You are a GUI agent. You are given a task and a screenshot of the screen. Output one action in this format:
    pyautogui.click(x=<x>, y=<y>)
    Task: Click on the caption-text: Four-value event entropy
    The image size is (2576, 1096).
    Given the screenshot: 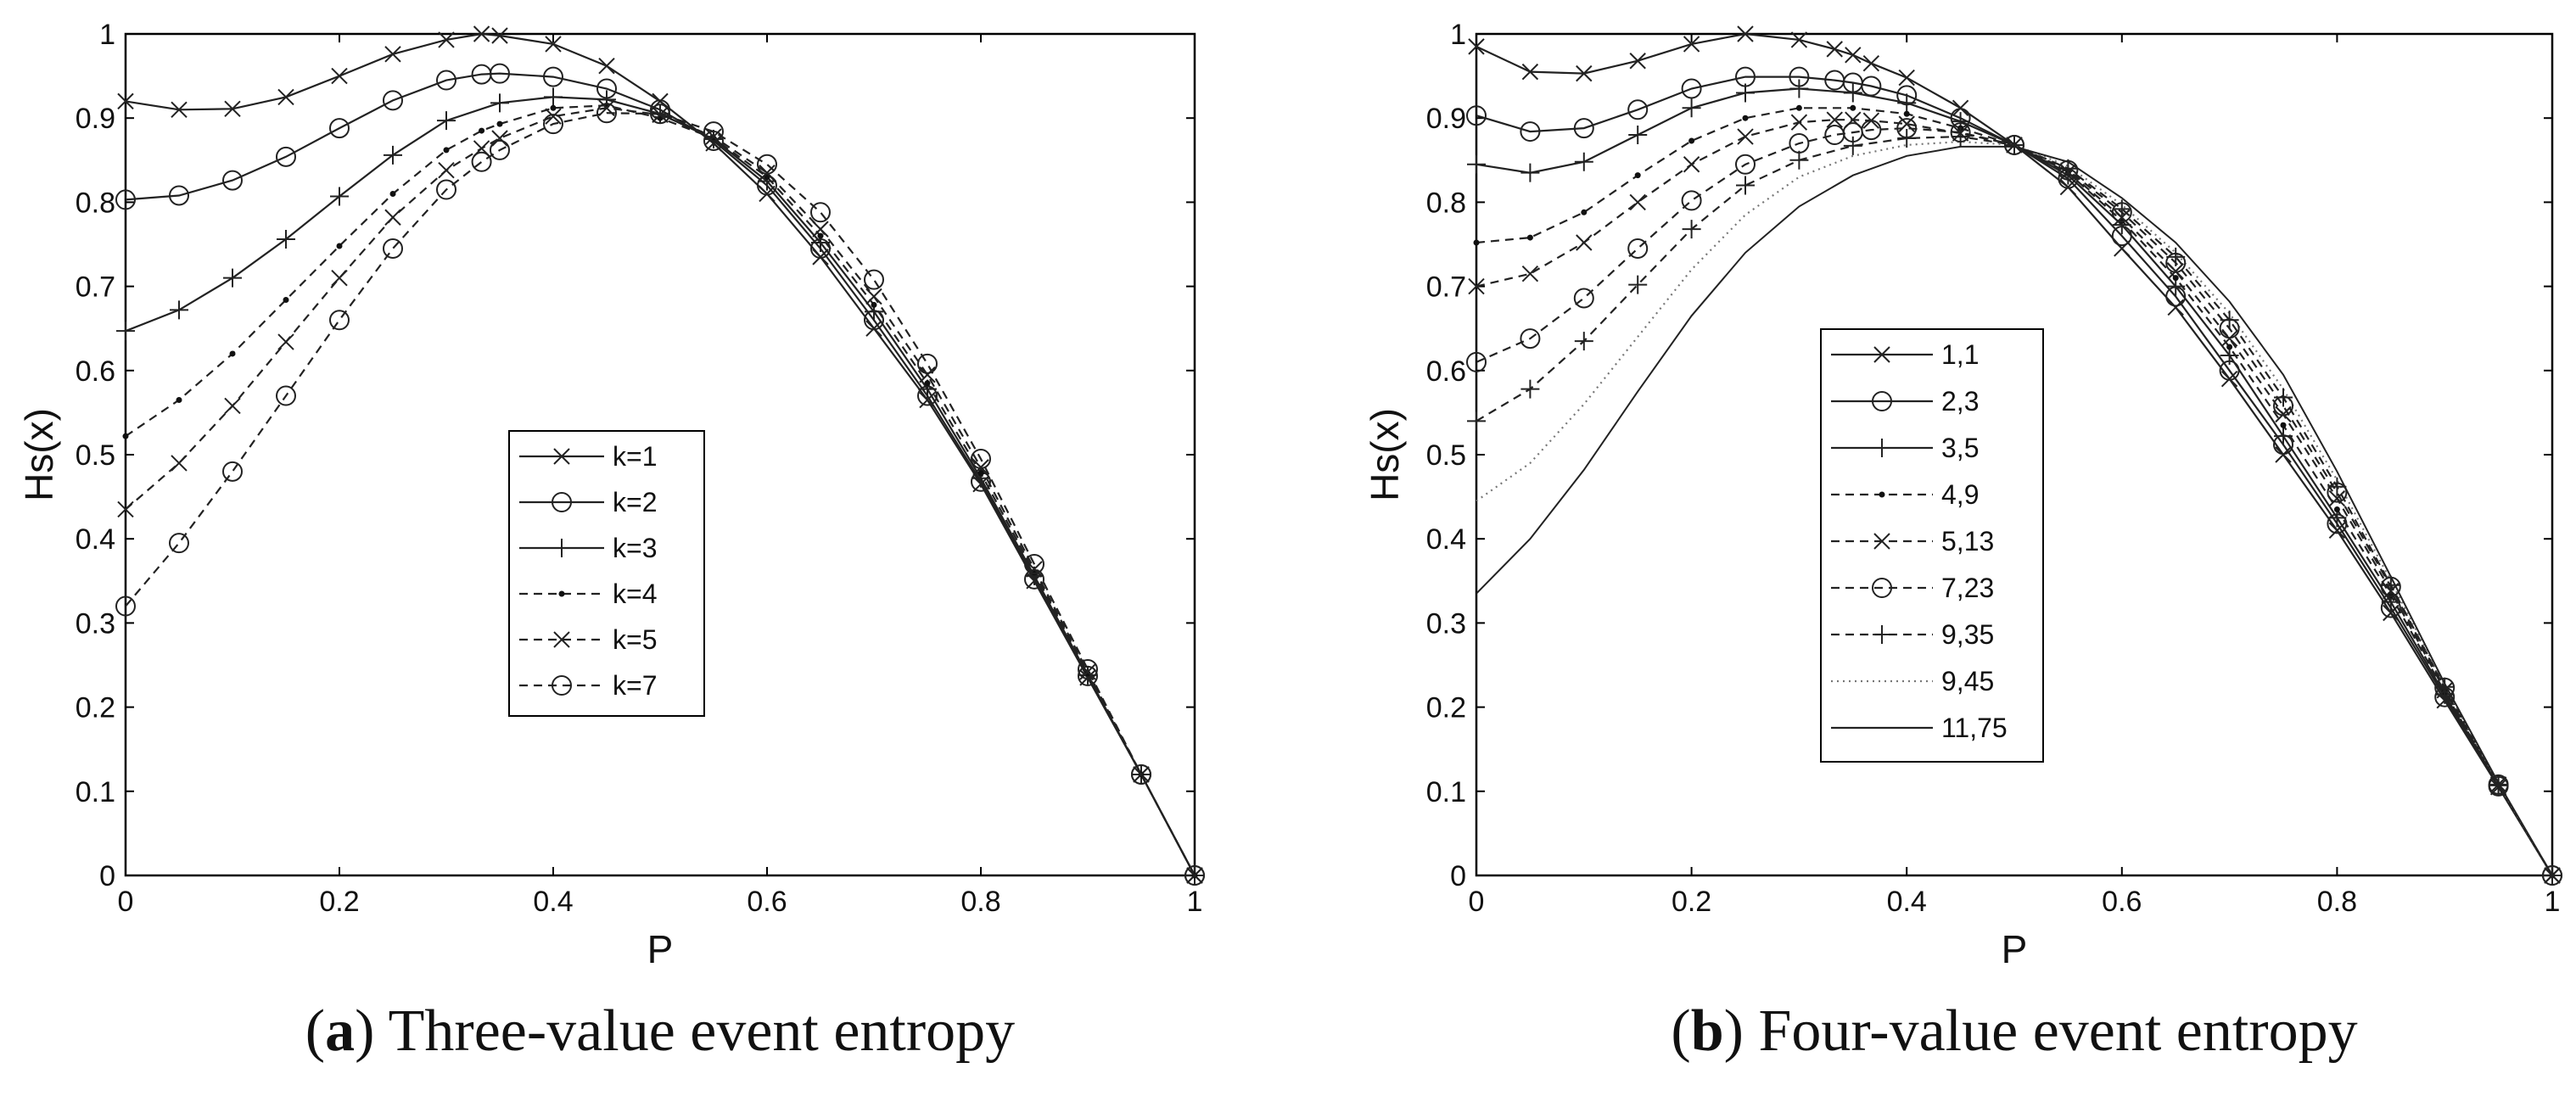 What is the action you would take?
    pyautogui.click(x=2057, y=1031)
    